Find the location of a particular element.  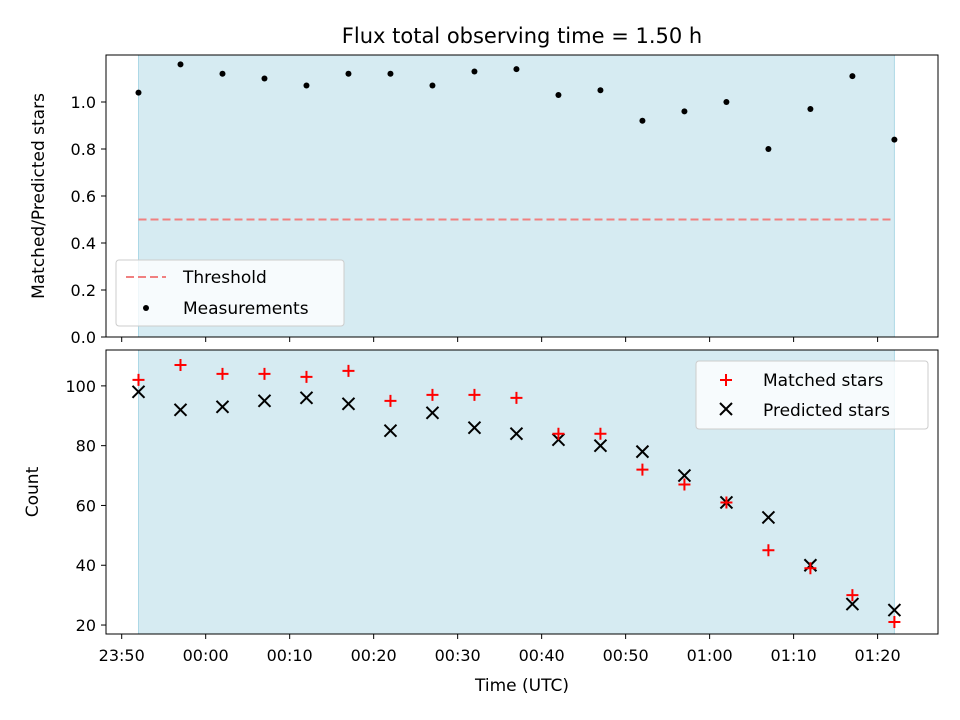

y-tick-label: 1.0 is located at coordinates (83, 102).